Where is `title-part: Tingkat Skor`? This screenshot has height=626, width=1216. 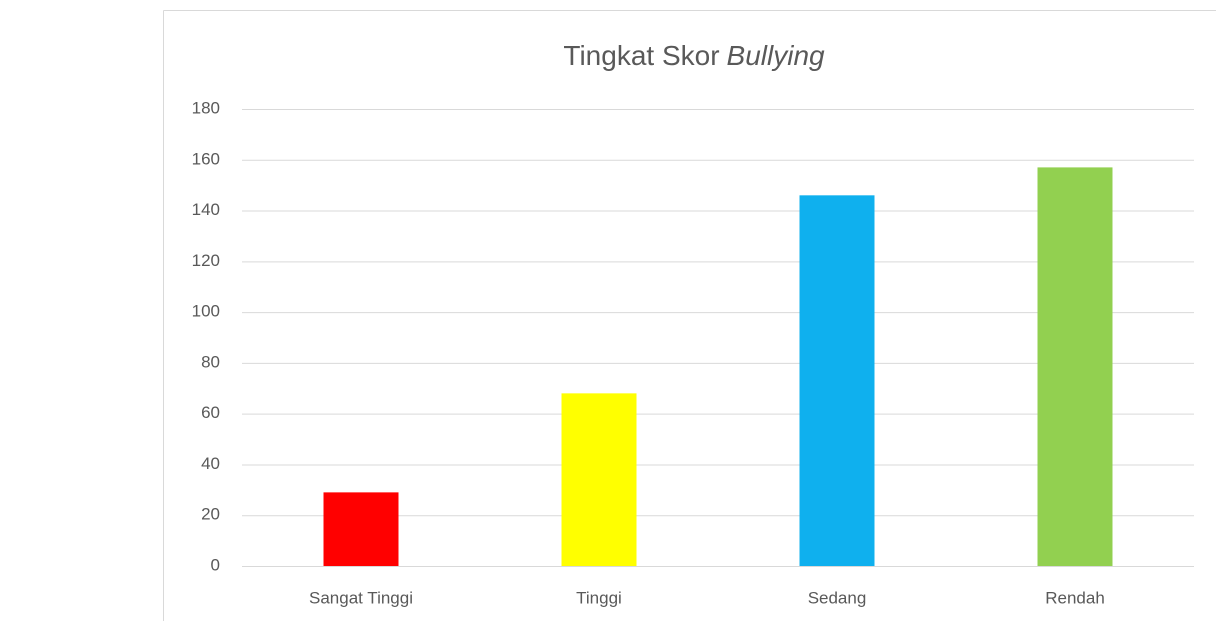 title-part: Tingkat Skor is located at coordinates (641, 55).